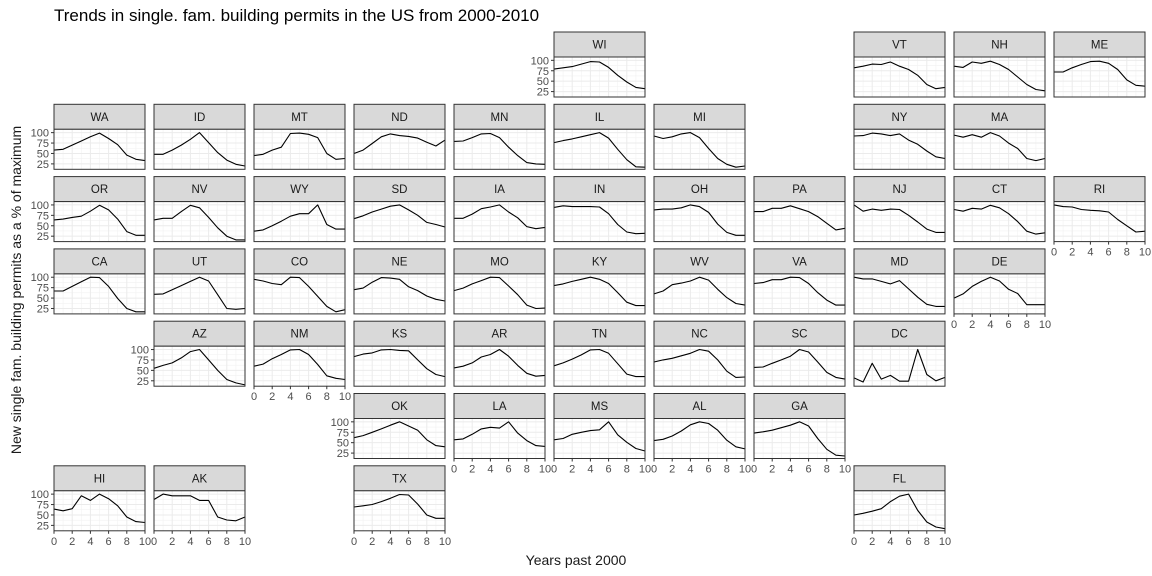  What do you see at coordinates (599, 77) in the screenshot?
I see `panel-border-wi` at bounding box center [599, 77].